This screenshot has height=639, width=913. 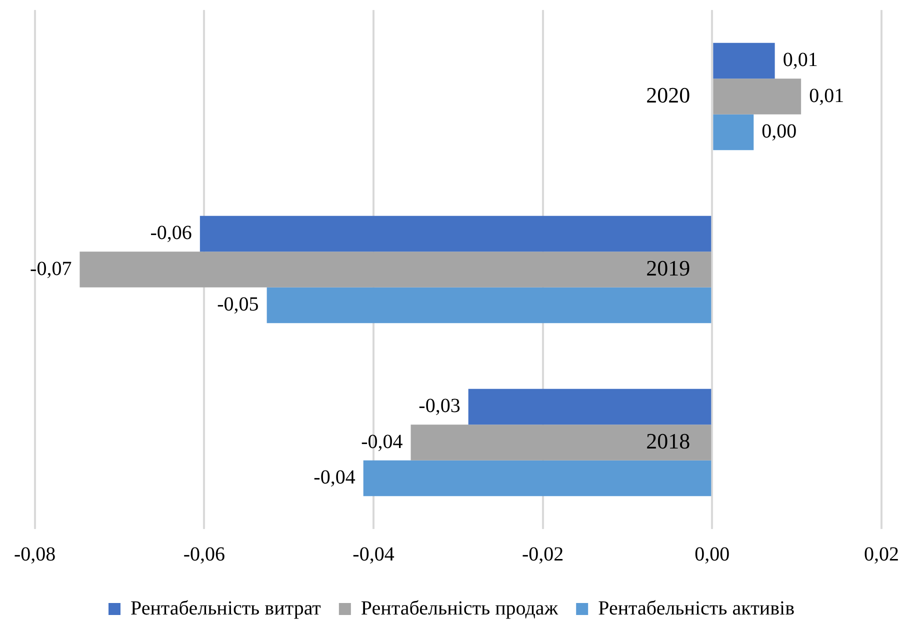 I want to click on legend-label: Рентабельність витрат, so click(x=226, y=608).